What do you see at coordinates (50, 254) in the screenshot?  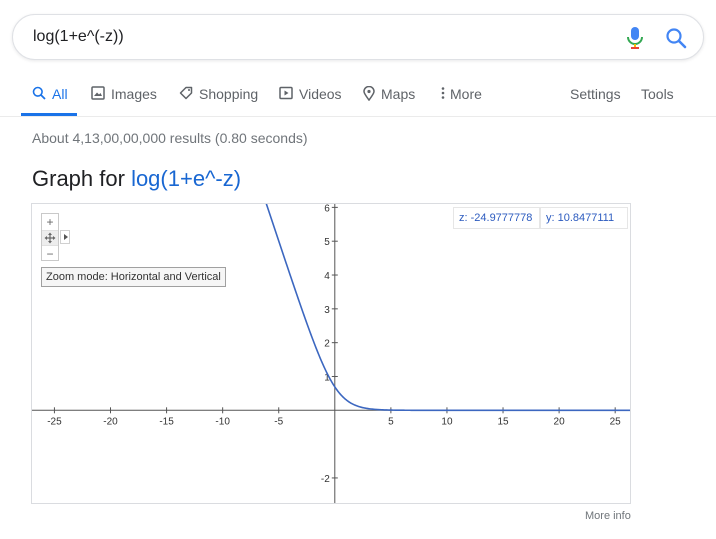 I see `zoom-out-button: −` at bounding box center [50, 254].